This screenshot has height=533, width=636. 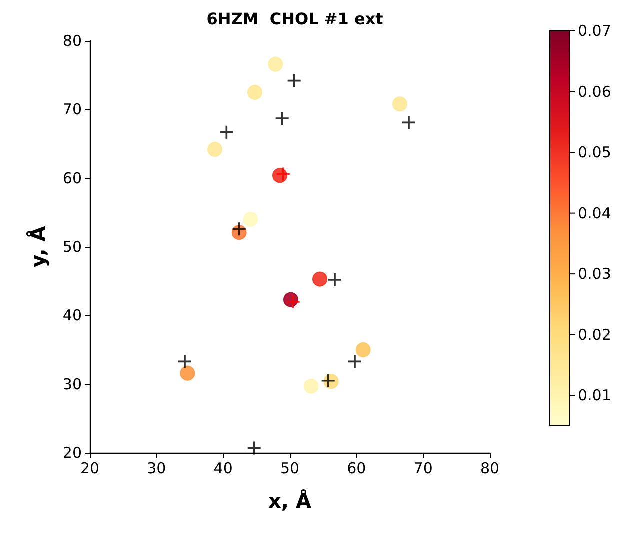 I want to click on x-axis-title: x, Å, so click(x=290, y=501).